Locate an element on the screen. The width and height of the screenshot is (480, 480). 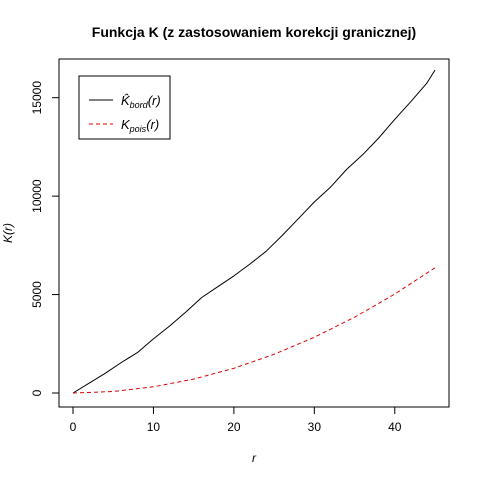
y-tick-label: 15000 is located at coordinates (37, 98).